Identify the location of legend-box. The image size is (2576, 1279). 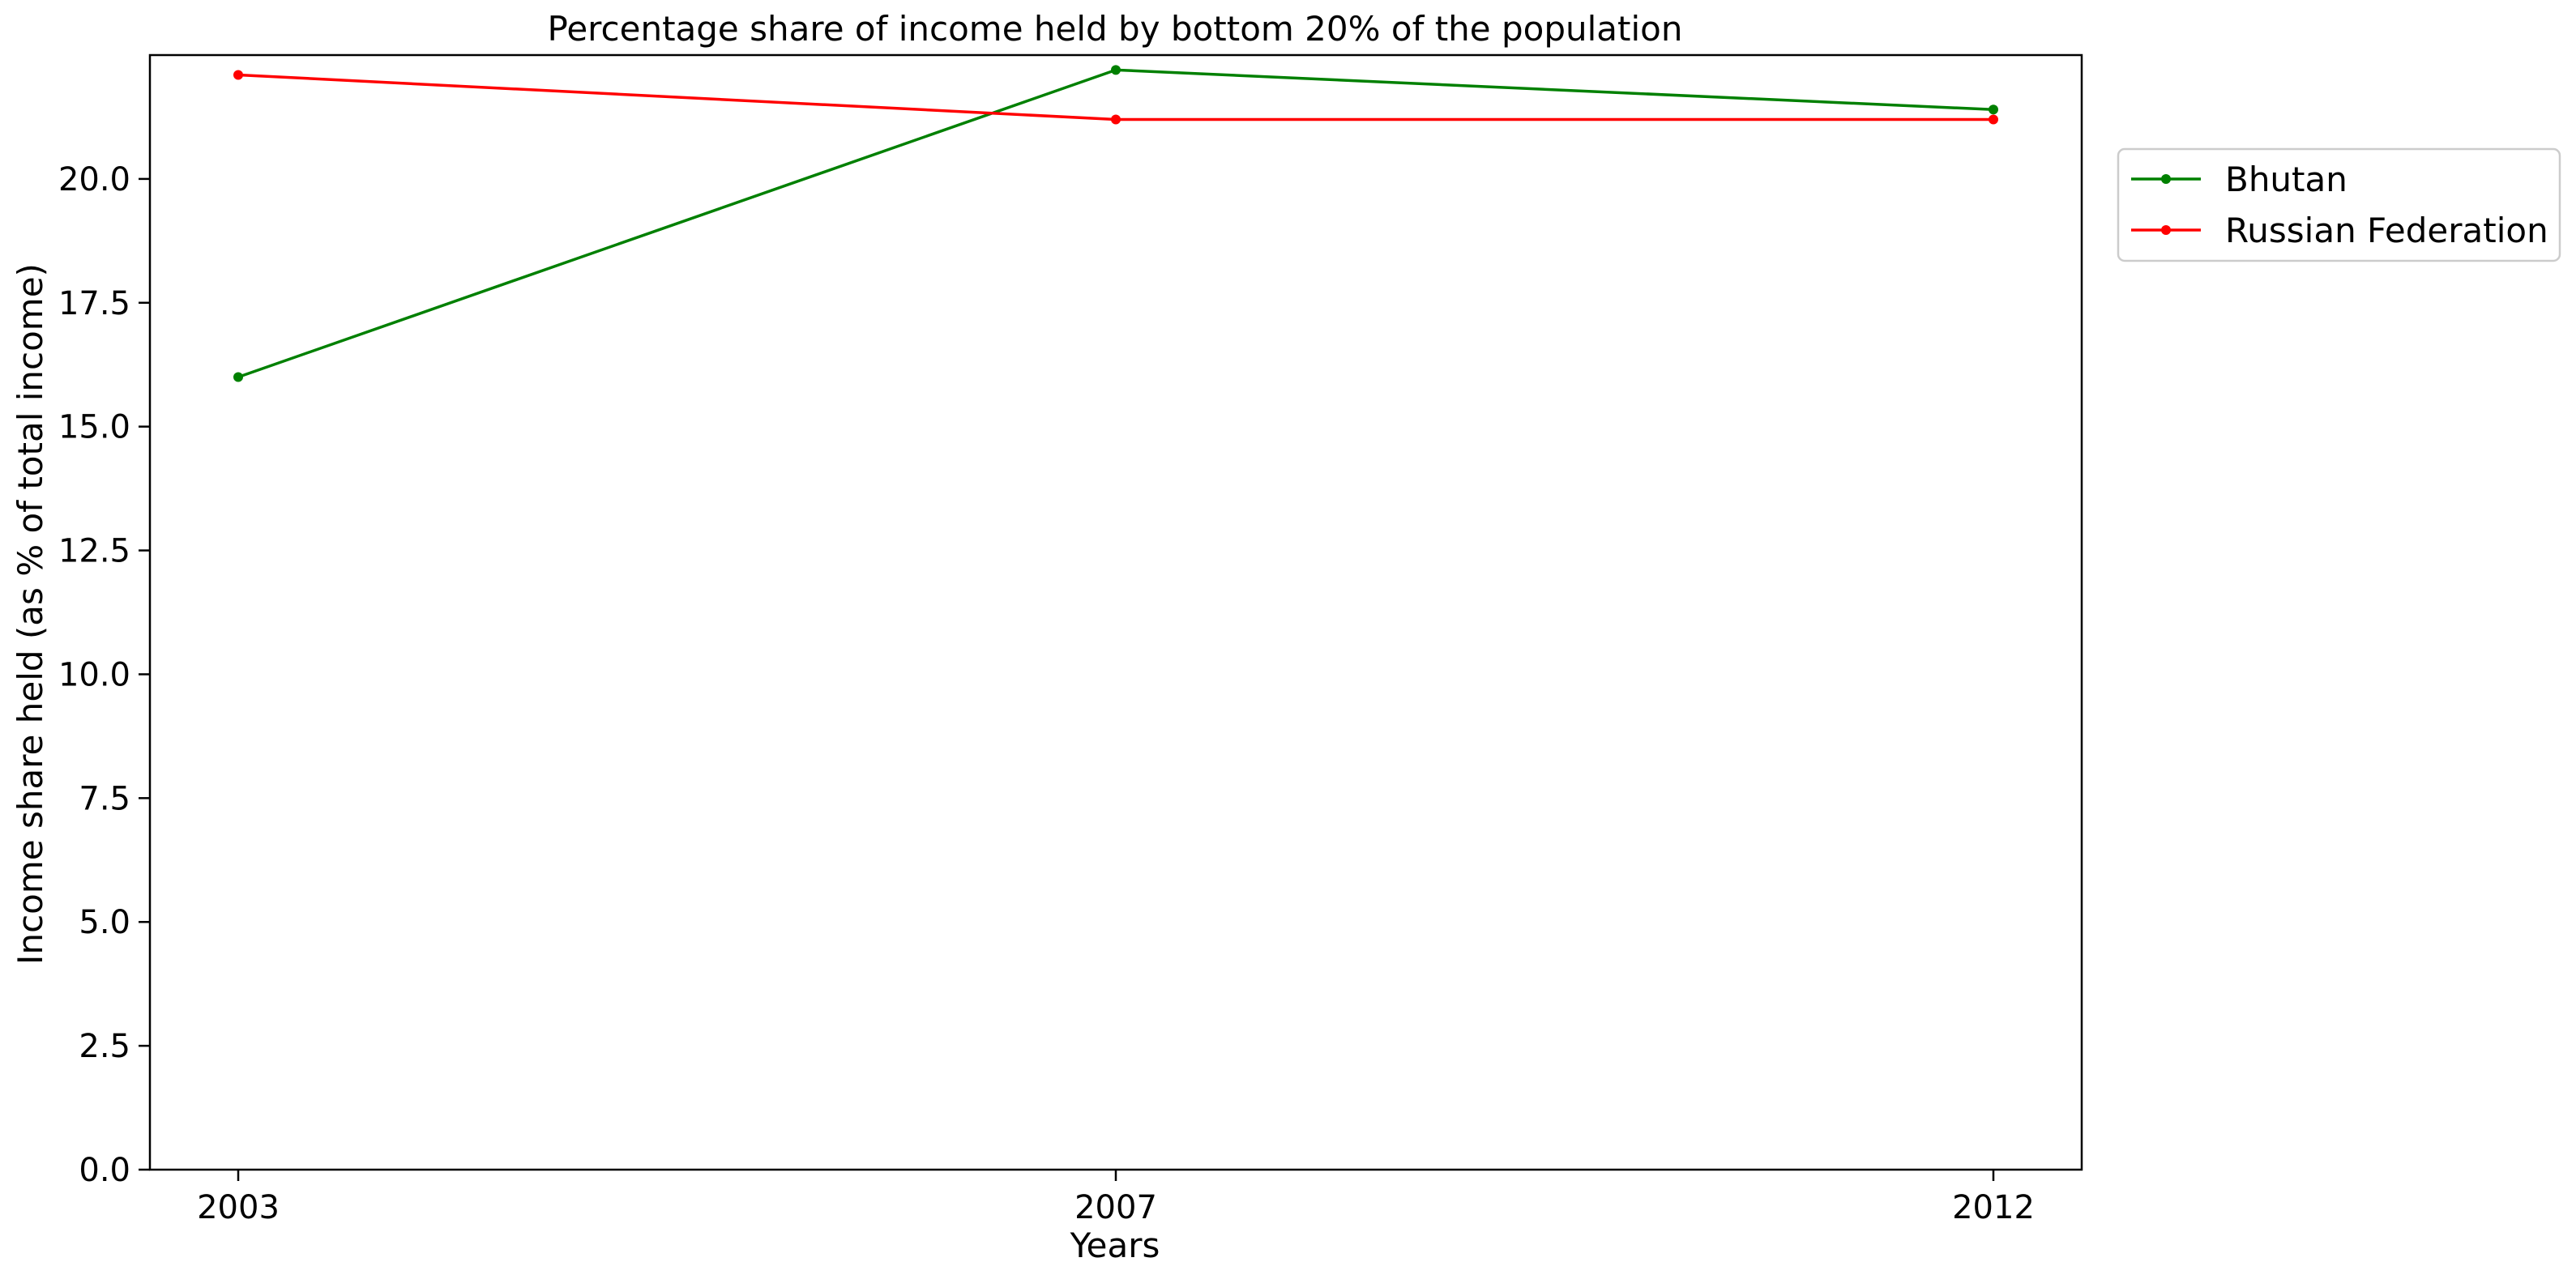
(2339, 204).